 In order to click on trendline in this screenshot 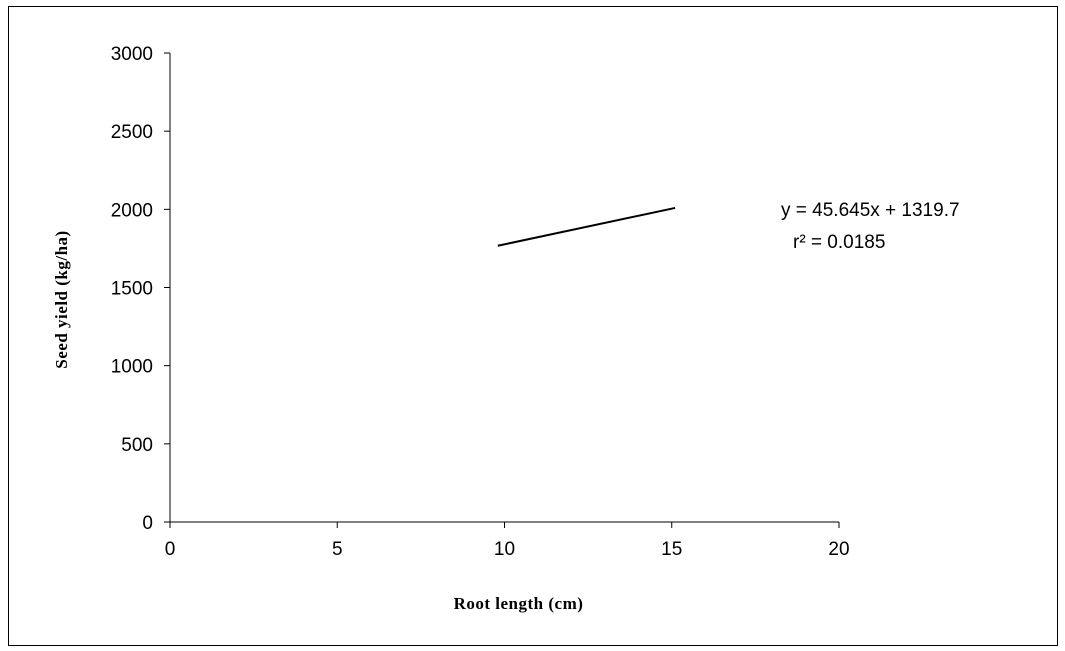, I will do `click(586, 226)`.